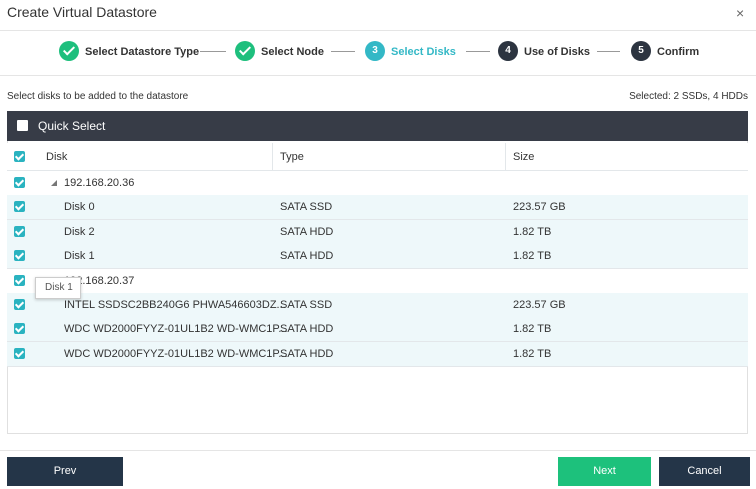 The height and width of the screenshot is (489, 756). I want to click on tooltip: Disk 1, so click(58, 288).